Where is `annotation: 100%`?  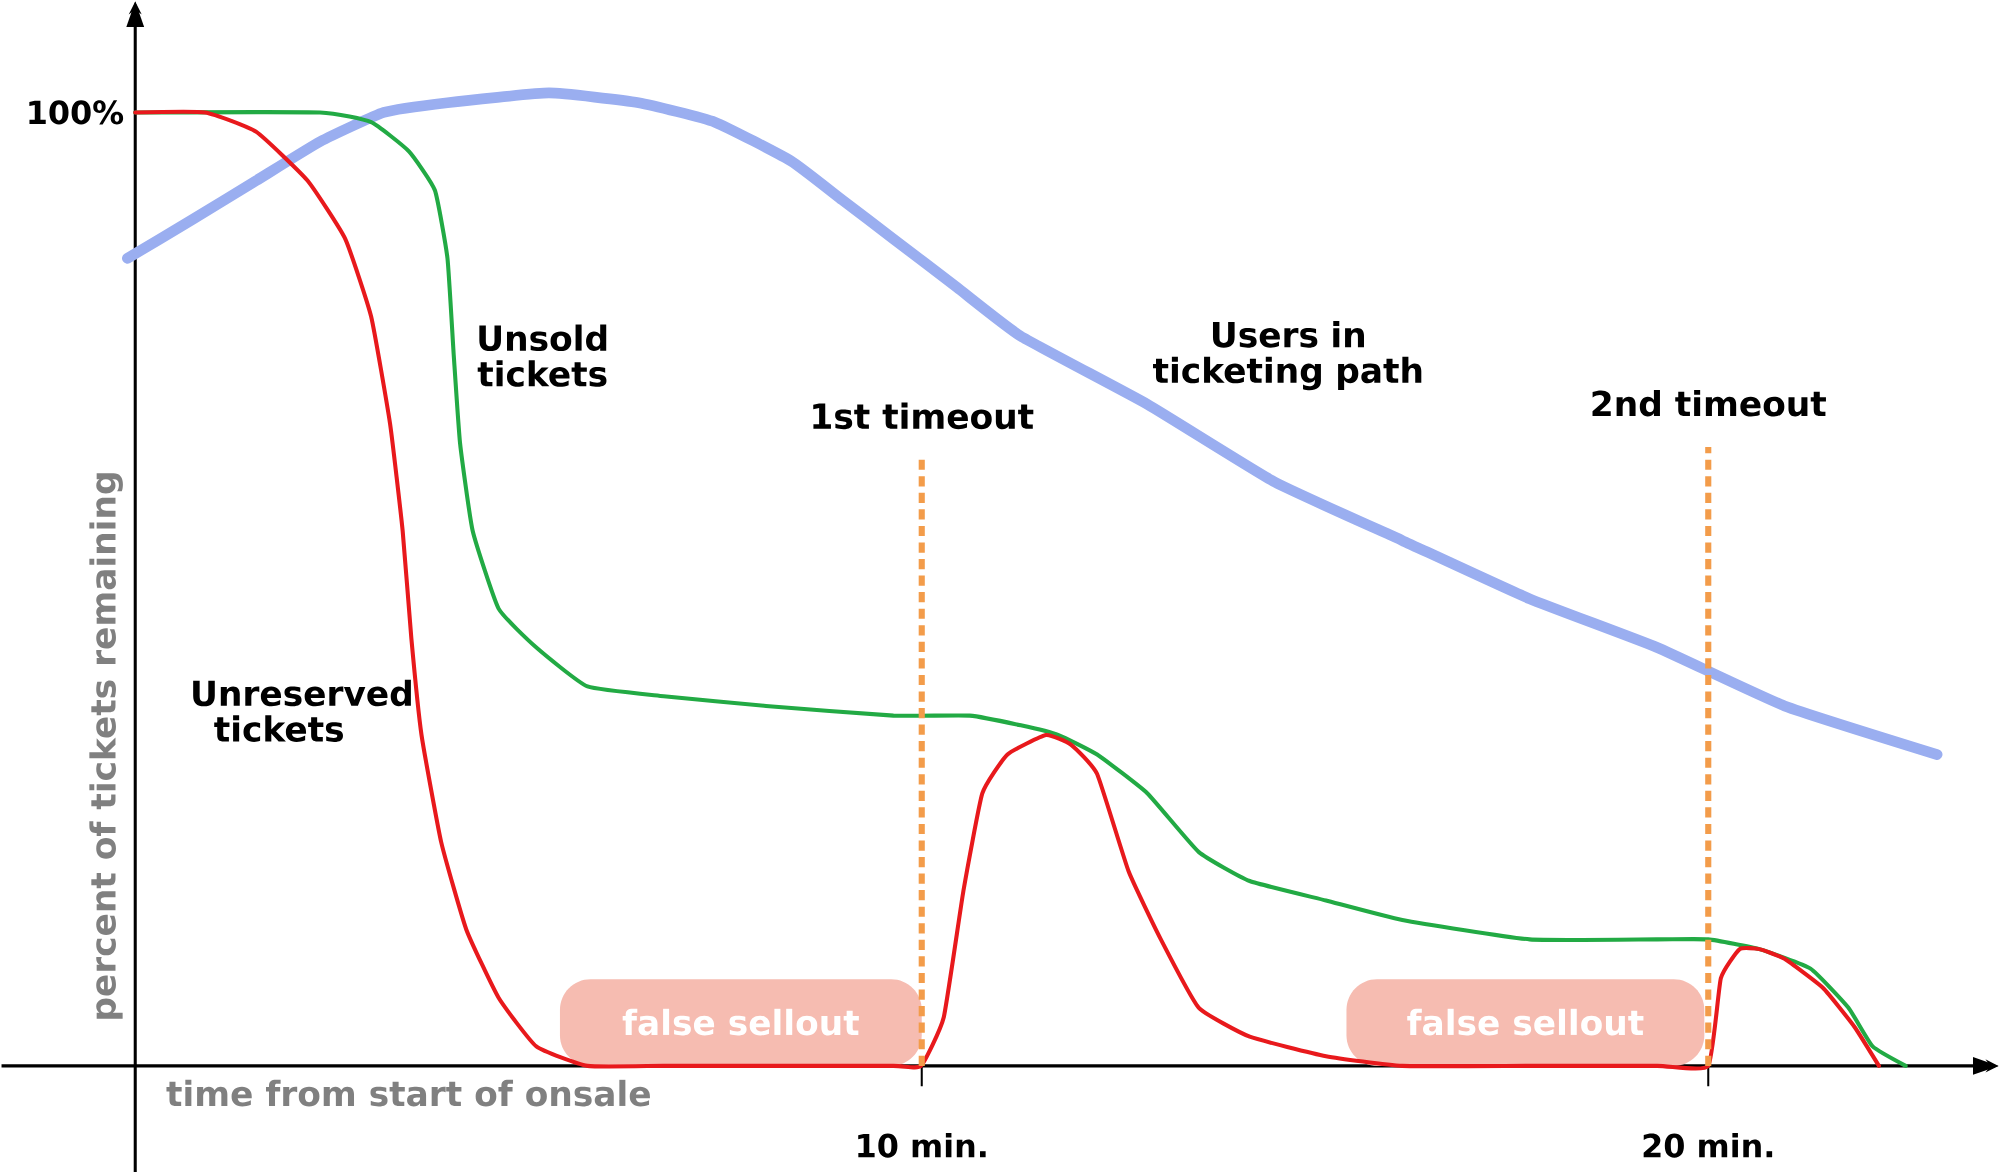 annotation: 100% is located at coordinates (76, 112).